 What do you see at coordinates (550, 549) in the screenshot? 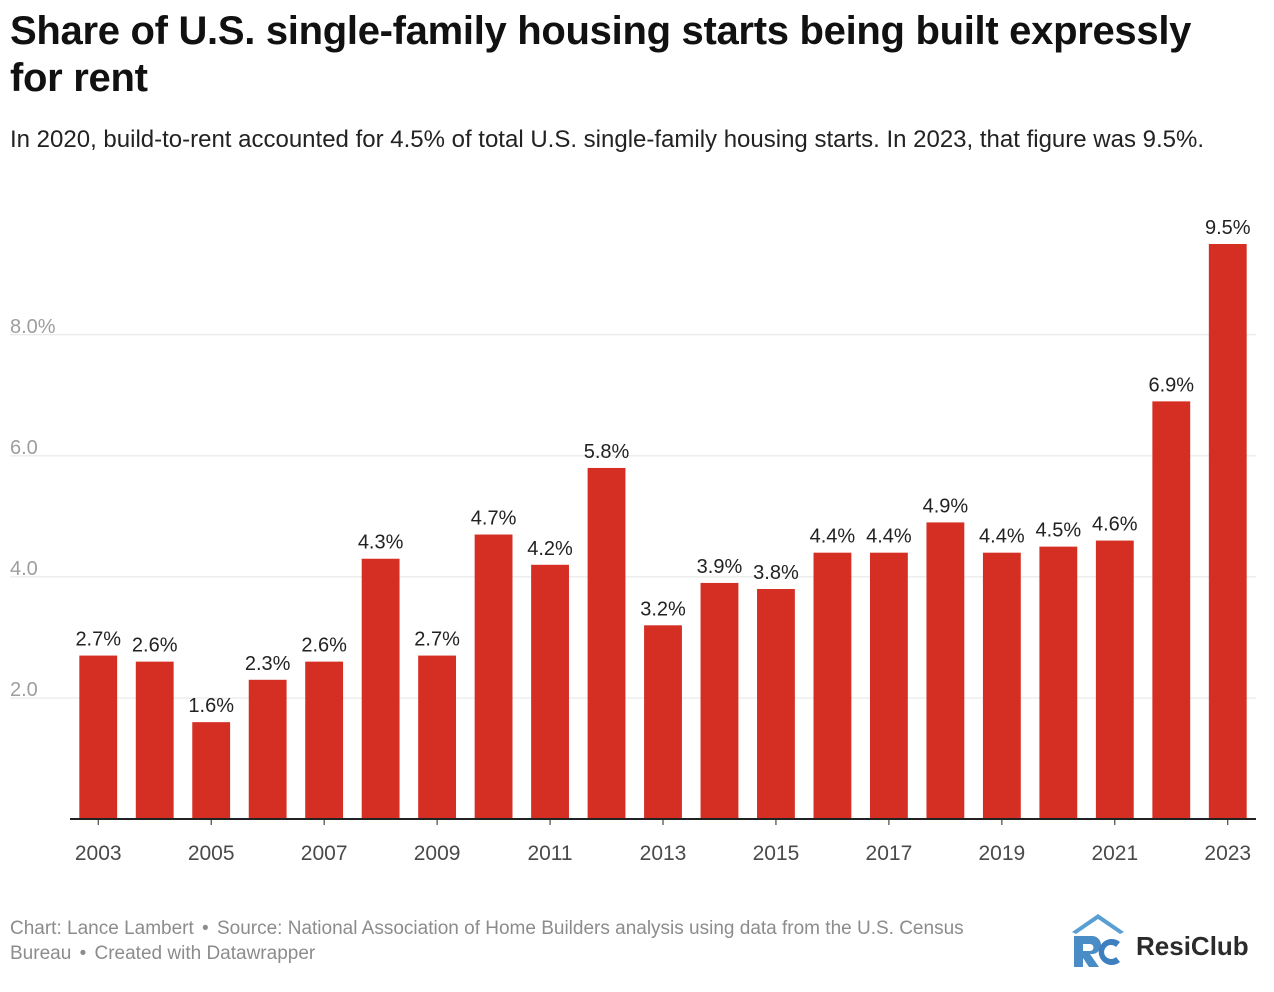
I see `bar-value-label: 4.2%` at bounding box center [550, 549].